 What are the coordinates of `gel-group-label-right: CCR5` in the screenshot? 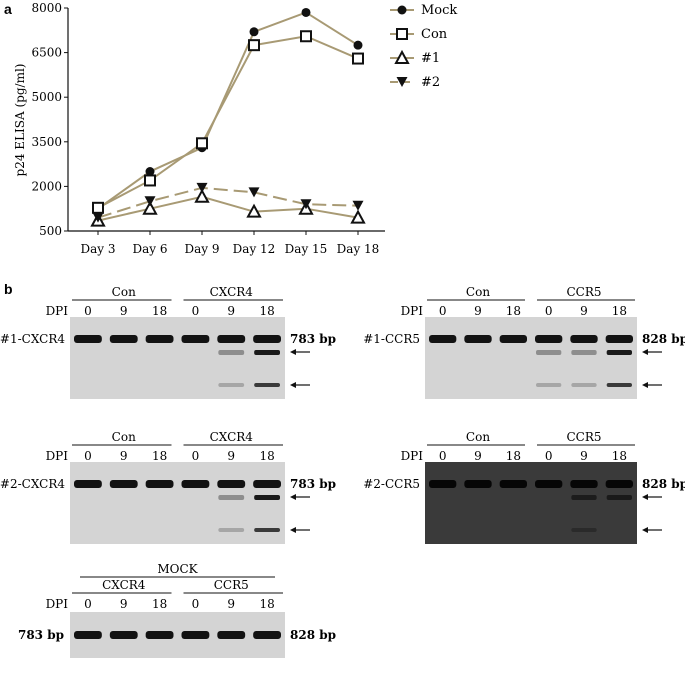 It's located at (583, 292).